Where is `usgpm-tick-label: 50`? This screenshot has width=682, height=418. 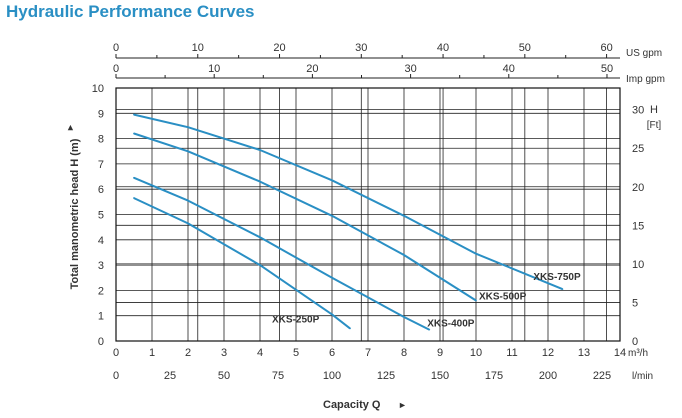
usgpm-tick-label: 50 is located at coordinates (525, 48).